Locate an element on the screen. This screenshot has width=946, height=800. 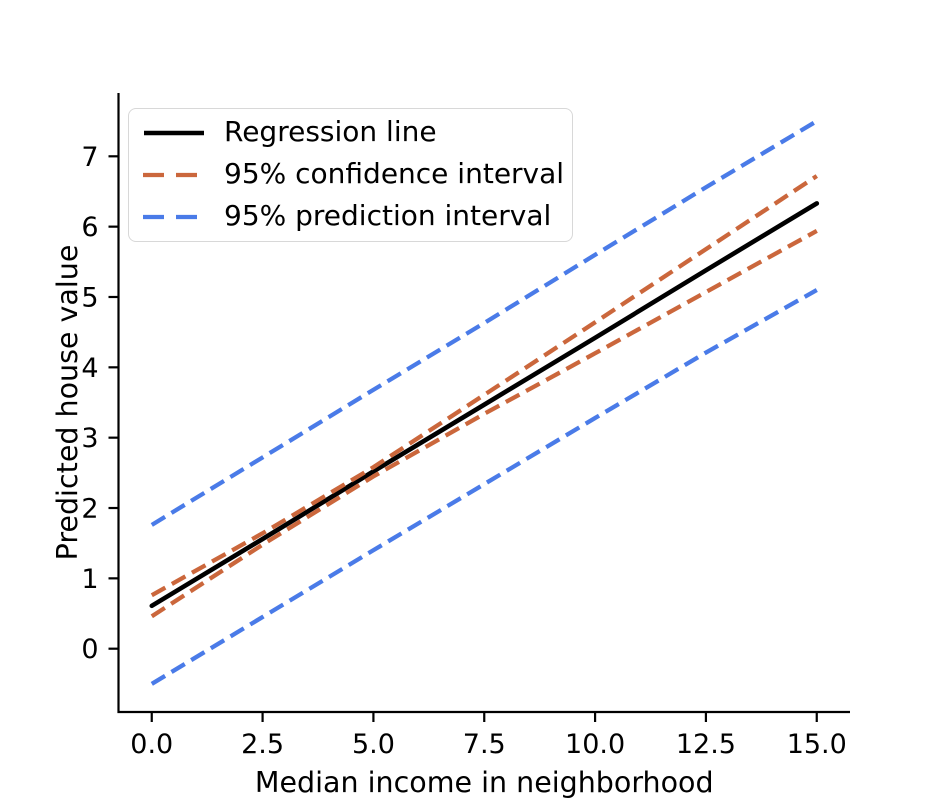
y-tick-label: 5 is located at coordinates (89, 297).